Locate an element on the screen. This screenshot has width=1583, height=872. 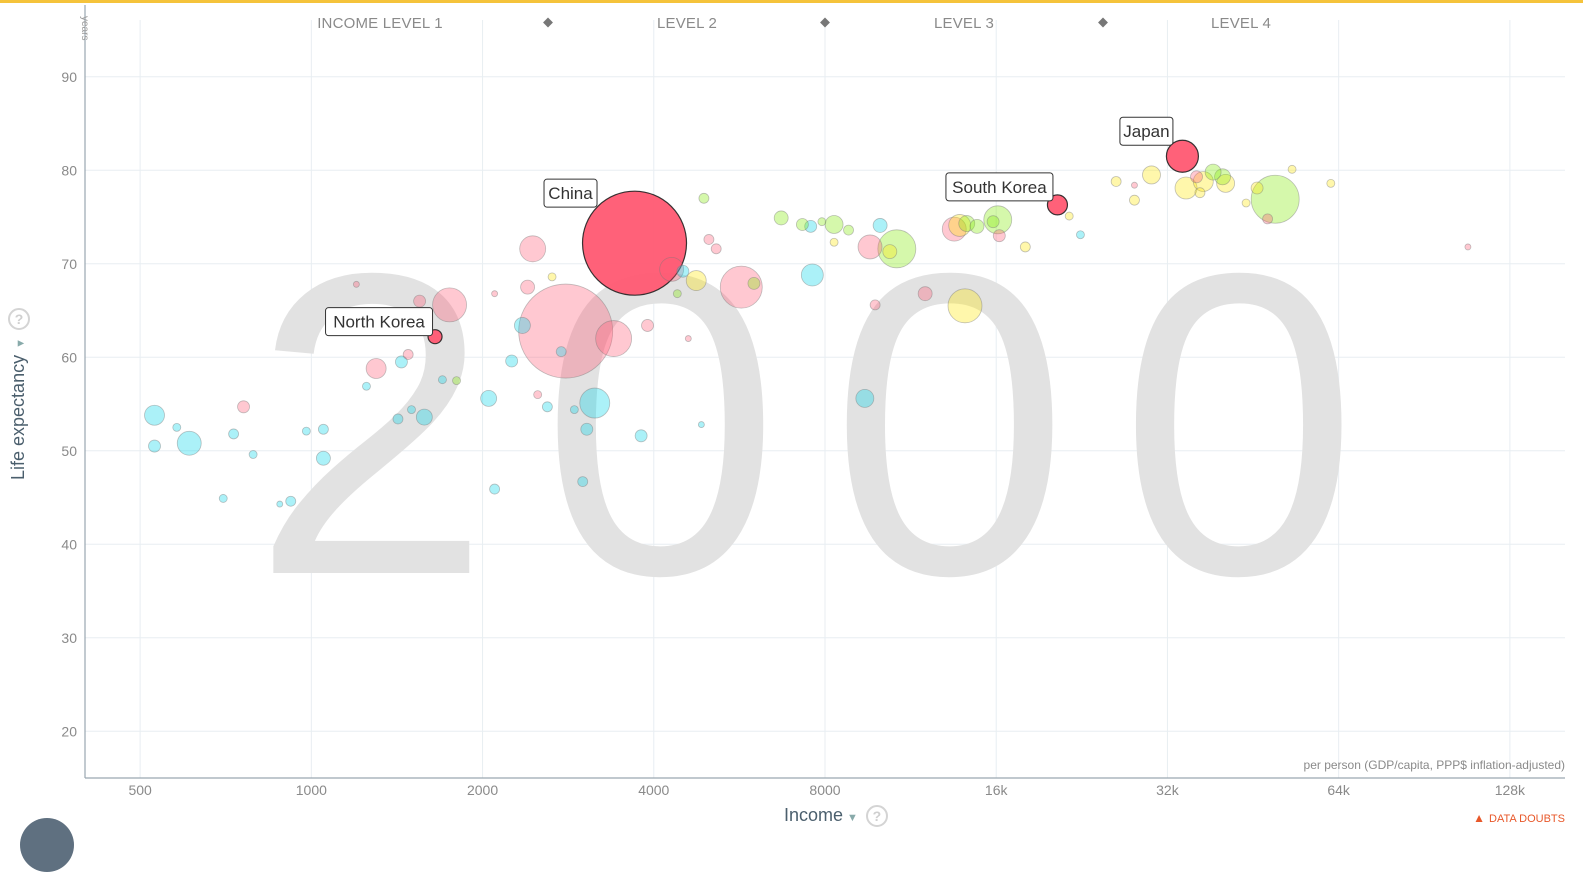
x-tick-label: 32k is located at coordinates (1168, 790).